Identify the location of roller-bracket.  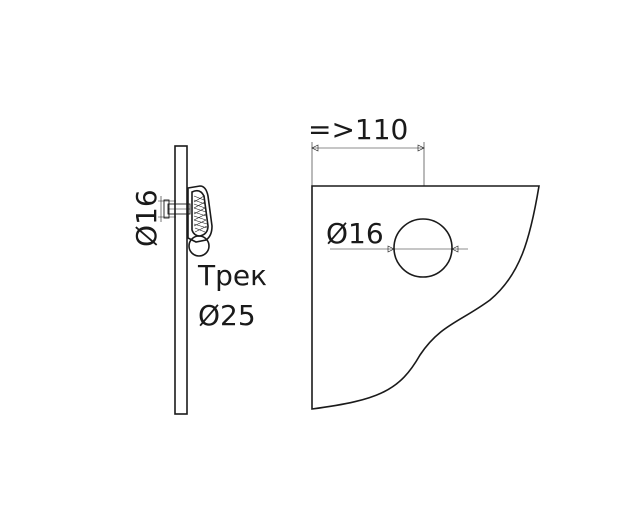
(188, 221).